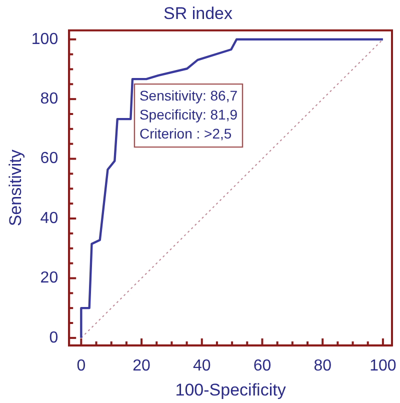 The width and height of the screenshot is (400, 403). What do you see at coordinates (262, 365) in the screenshot?
I see `x-tick-label: 60` at bounding box center [262, 365].